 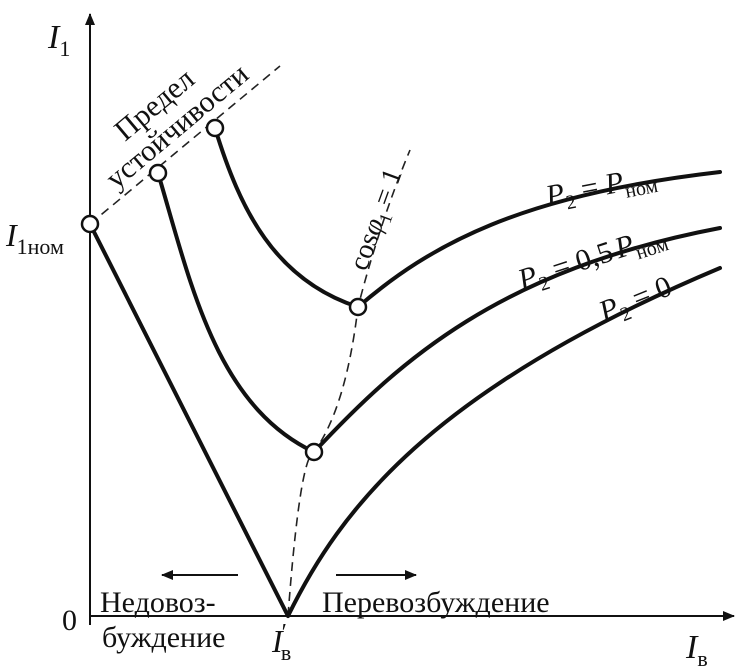 I want to click on point-unity-pf-half-load, so click(x=314, y=452).